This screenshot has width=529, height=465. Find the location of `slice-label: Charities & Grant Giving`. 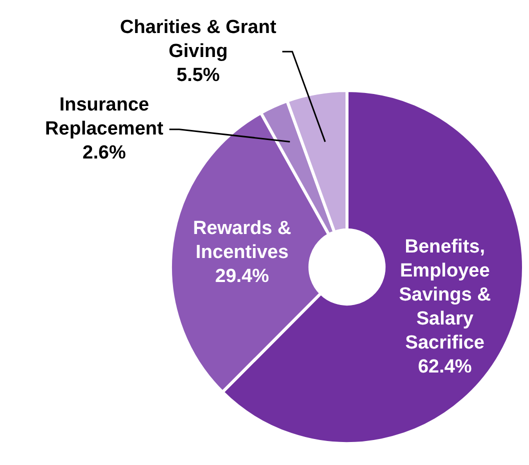

slice-label: Charities & Grant Giving is located at coordinates (198, 39).